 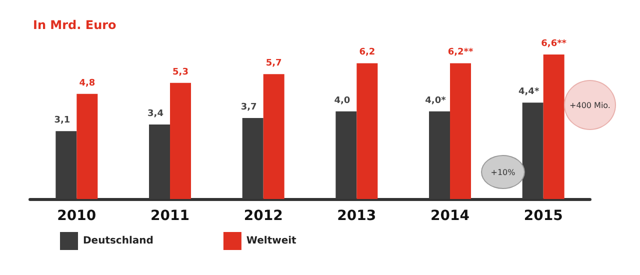 What do you see at coordinates (87, 83) in the screenshot?
I see `data-label: 4,8` at bounding box center [87, 83].